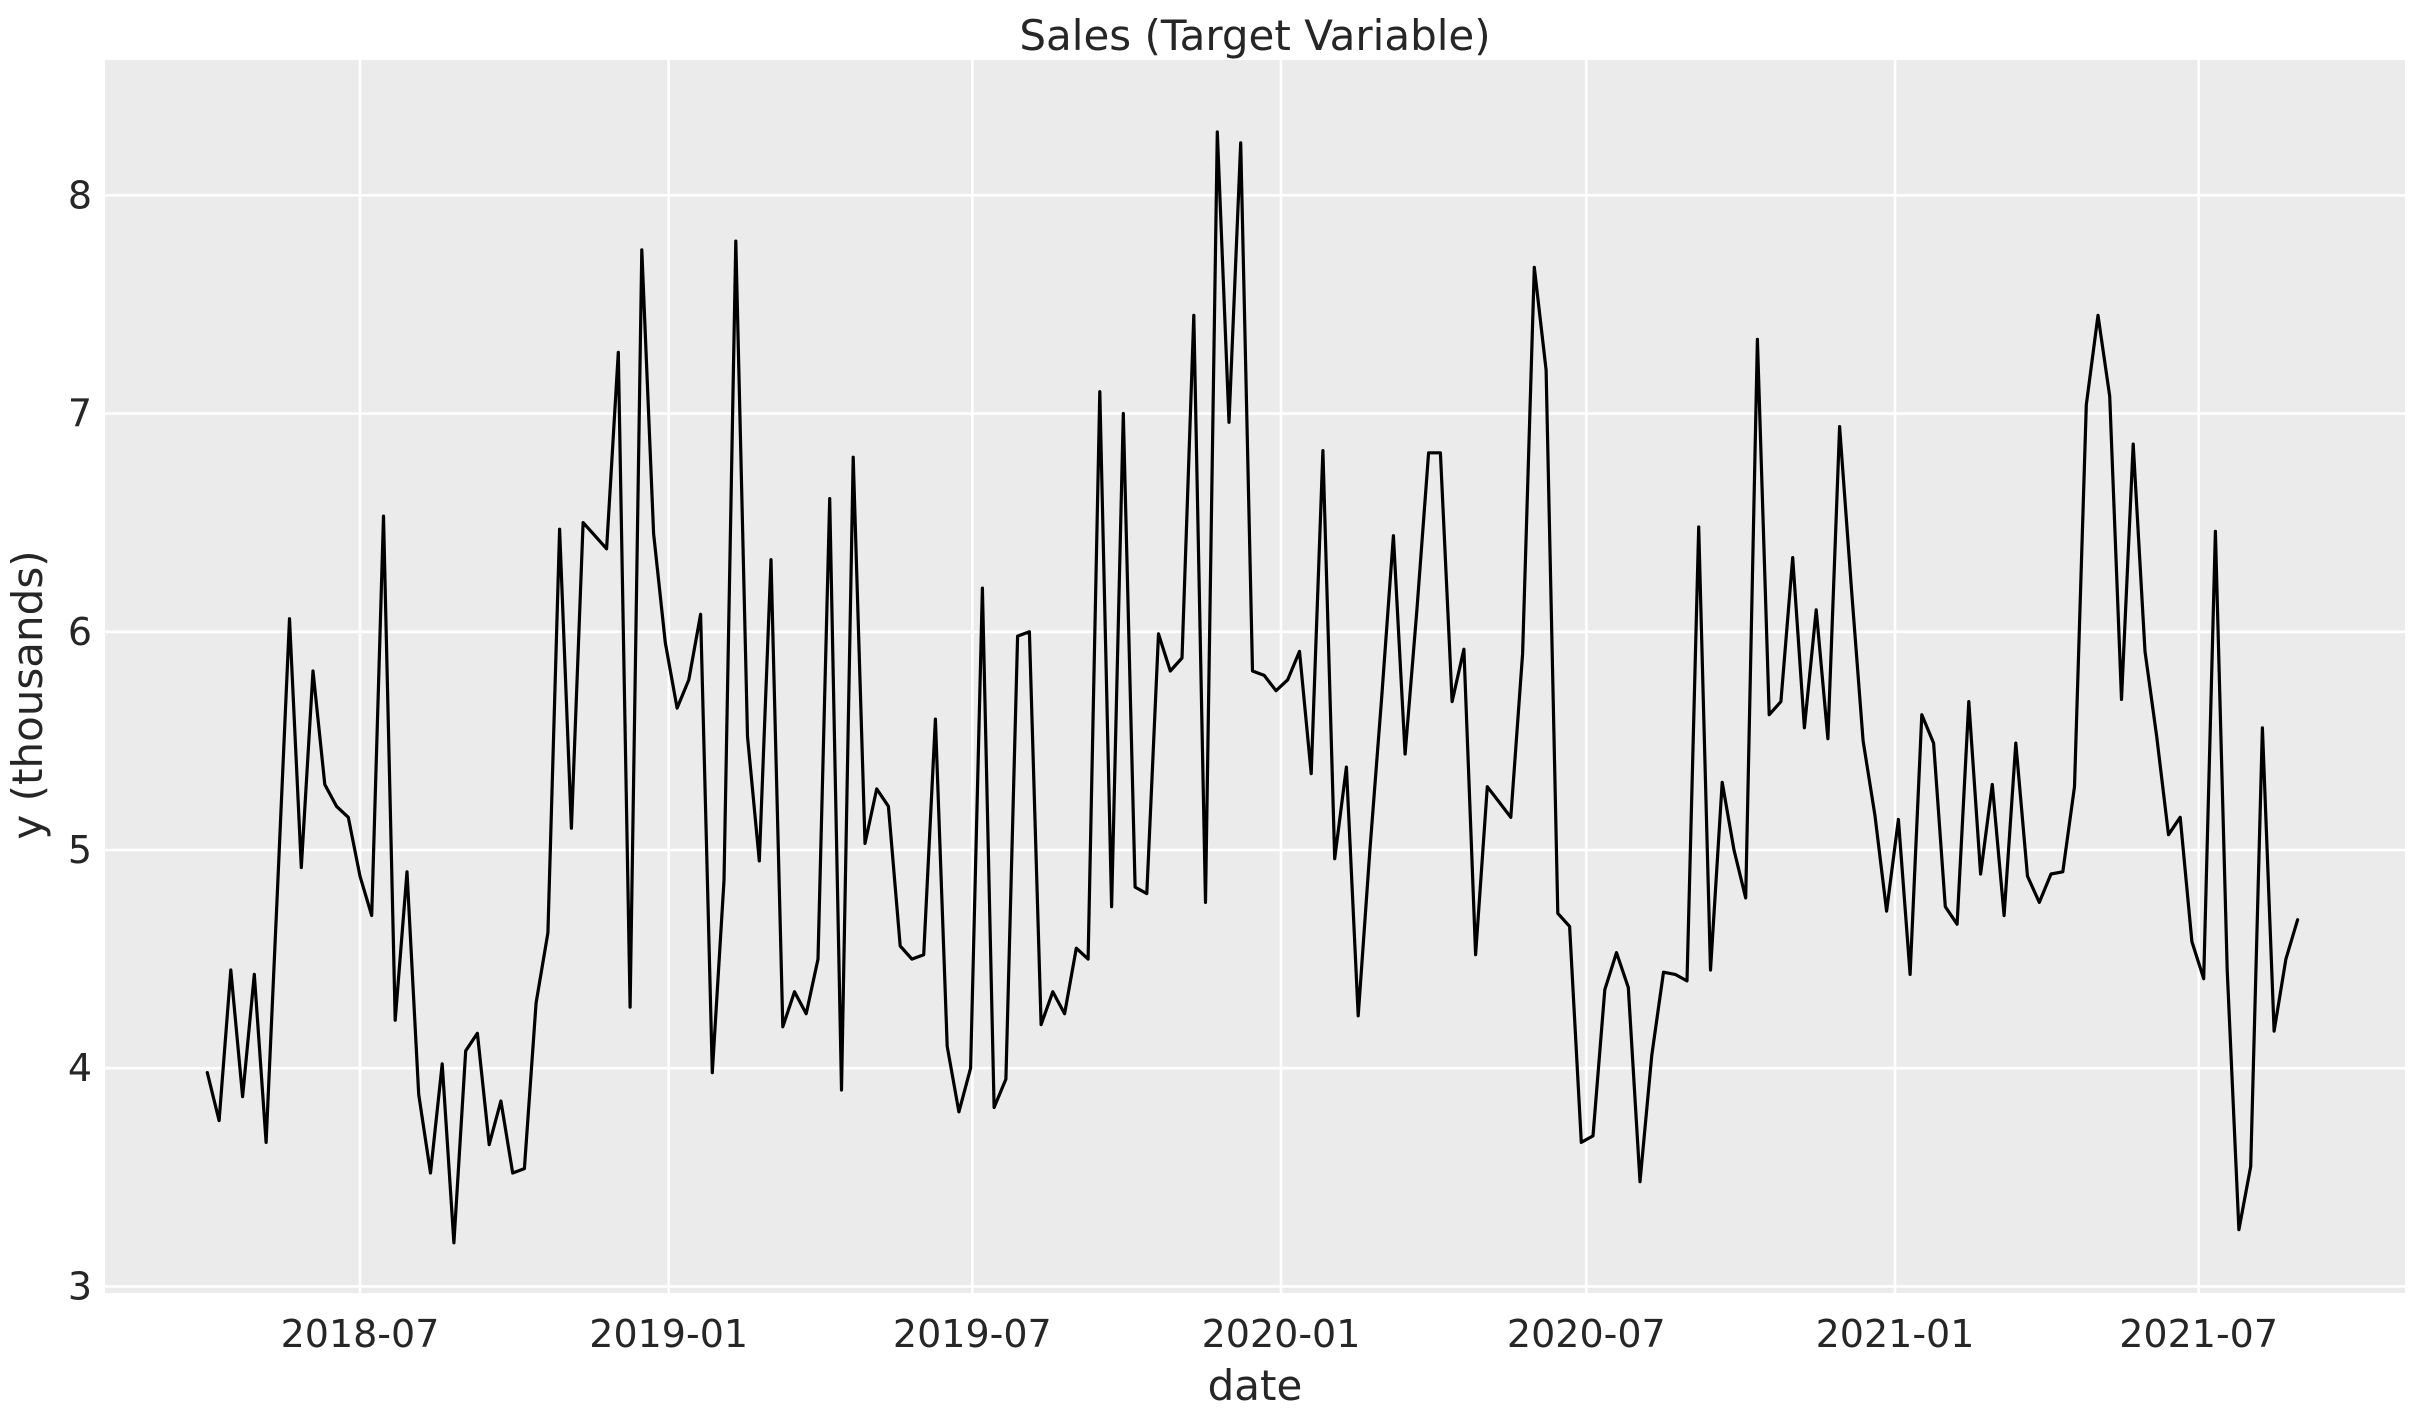  Describe the element at coordinates (1255, 1385) in the screenshot. I see `x-axis-label: date` at that location.